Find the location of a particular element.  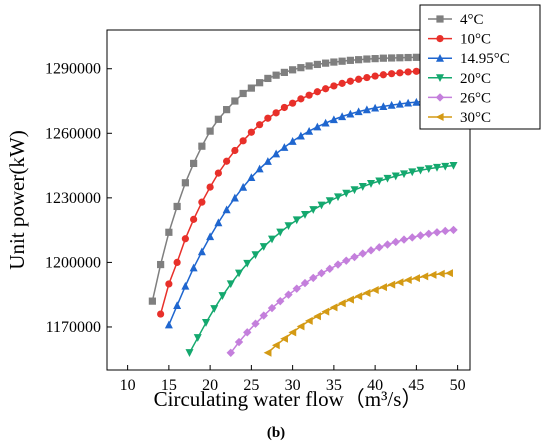

x-tick-label: 40 is located at coordinates (375, 385).